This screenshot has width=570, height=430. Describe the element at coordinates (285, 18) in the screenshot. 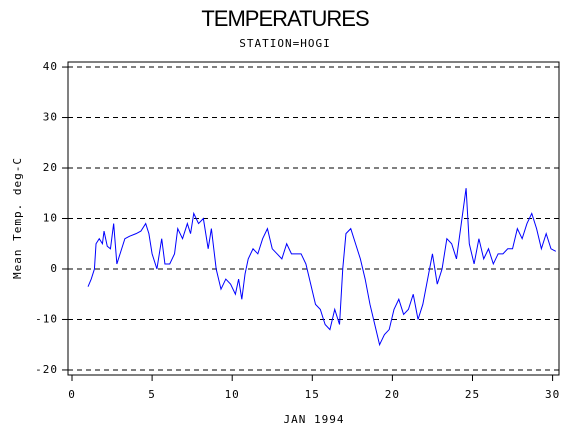

I see `chart-title: TEMPERATURES` at that location.